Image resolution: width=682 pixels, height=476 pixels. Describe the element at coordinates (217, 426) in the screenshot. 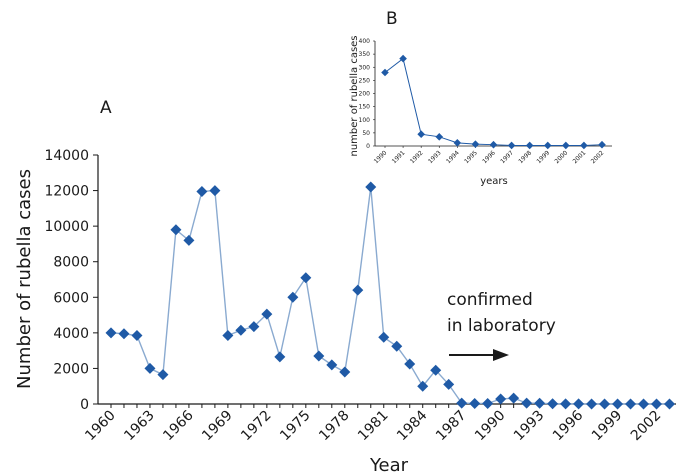

I see `main-x-tick-label: 1969` at that location.